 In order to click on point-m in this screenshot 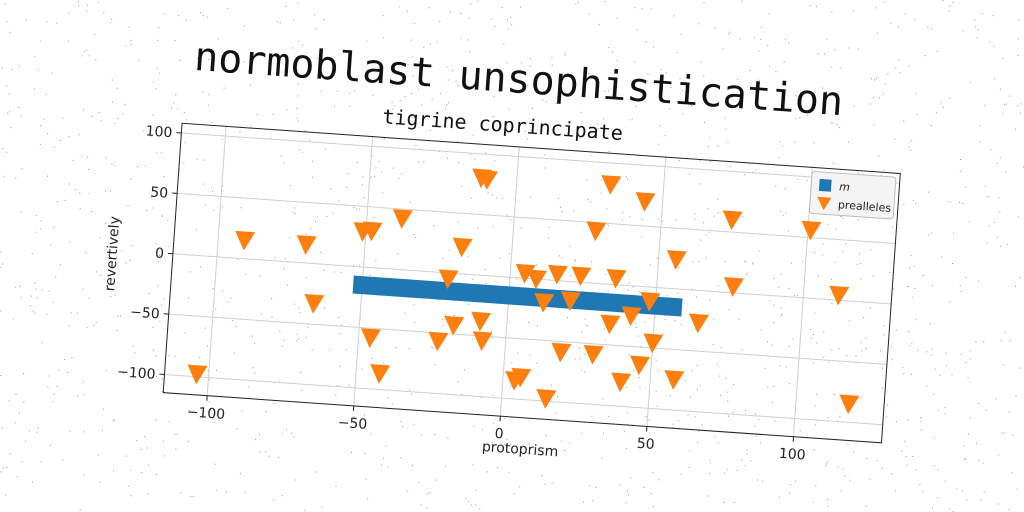, I will do `click(591, 301)`.